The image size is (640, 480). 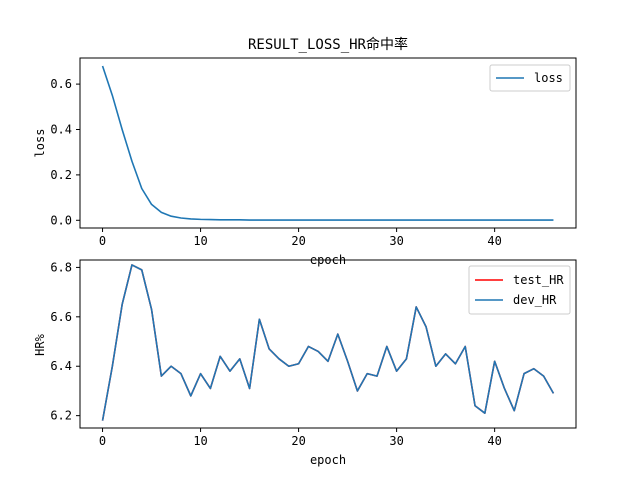 What do you see at coordinates (61, 366) in the screenshot?
I see `y-tick-label: 6.4` at bounding box center [61, 366].